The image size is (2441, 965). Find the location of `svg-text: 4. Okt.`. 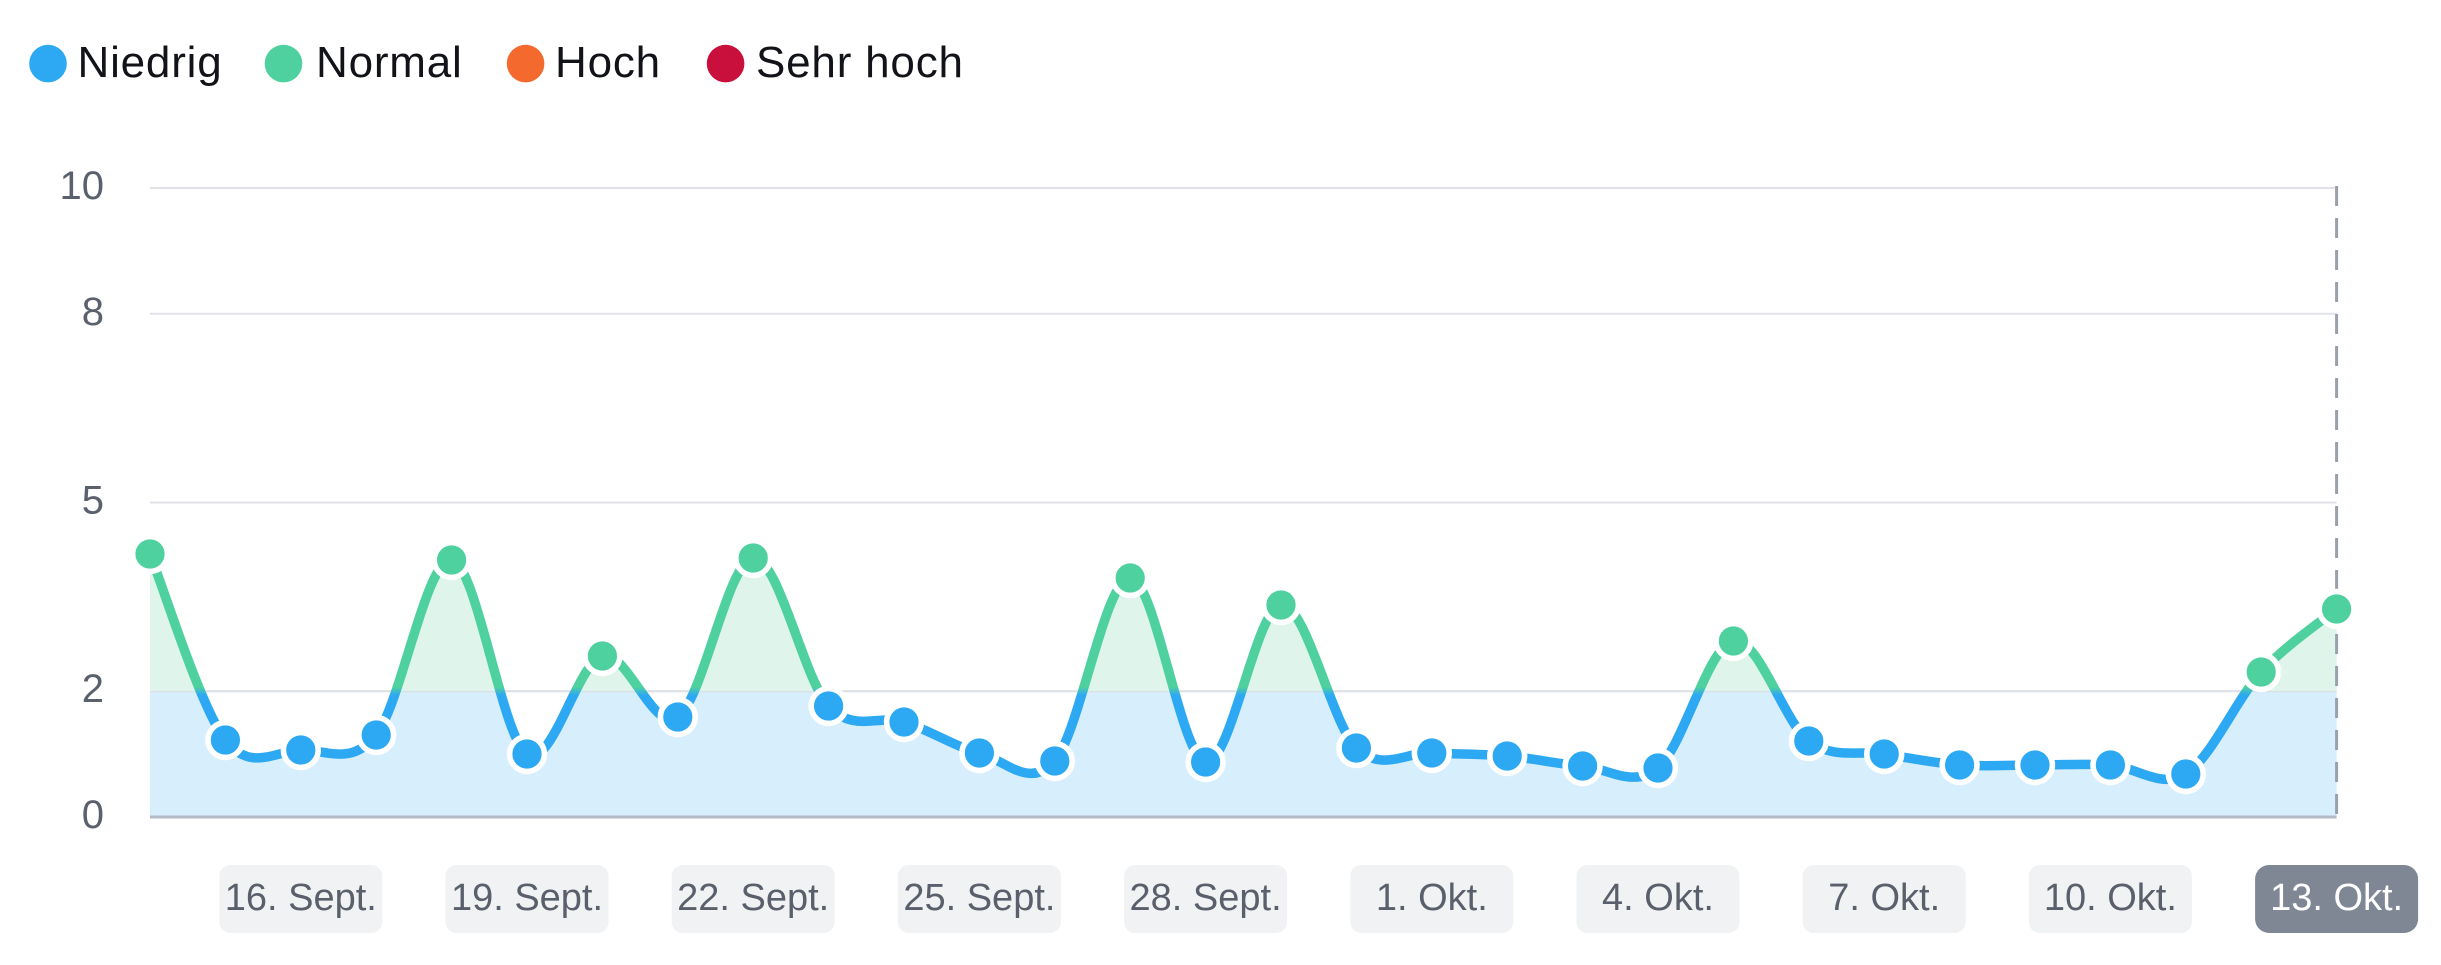

svg-text: 4. Okt. is located at coordinates (1658, 898).